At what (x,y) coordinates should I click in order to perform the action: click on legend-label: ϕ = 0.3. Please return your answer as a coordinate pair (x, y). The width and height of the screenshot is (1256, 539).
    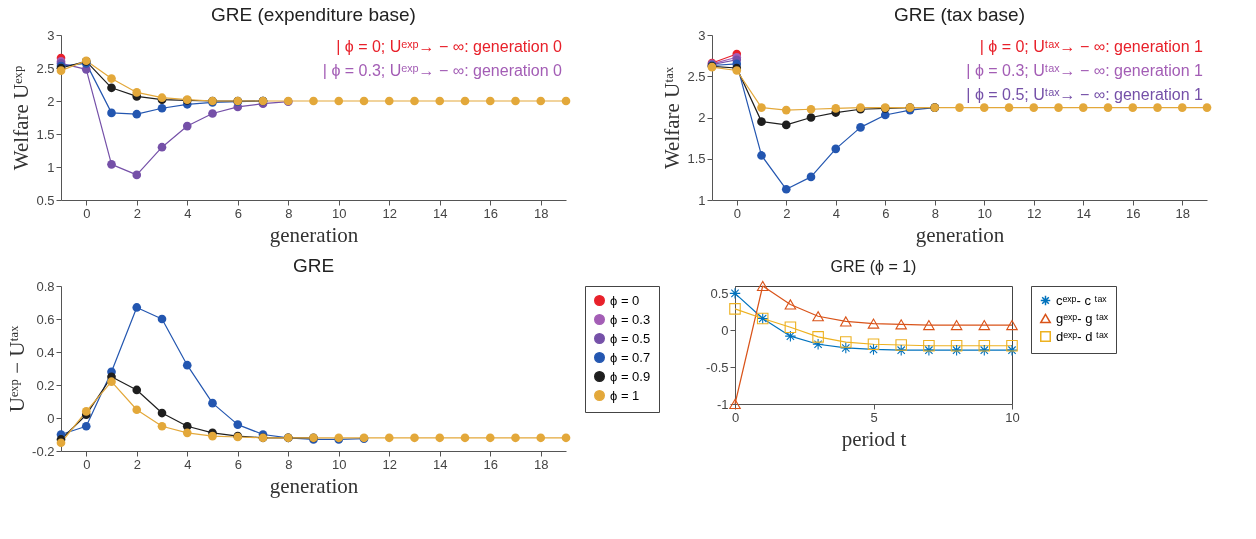
    Looking at the image, I should click on (630, 319).